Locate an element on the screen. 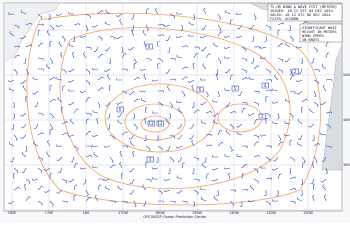  contour is located at coordinates (155, 122).